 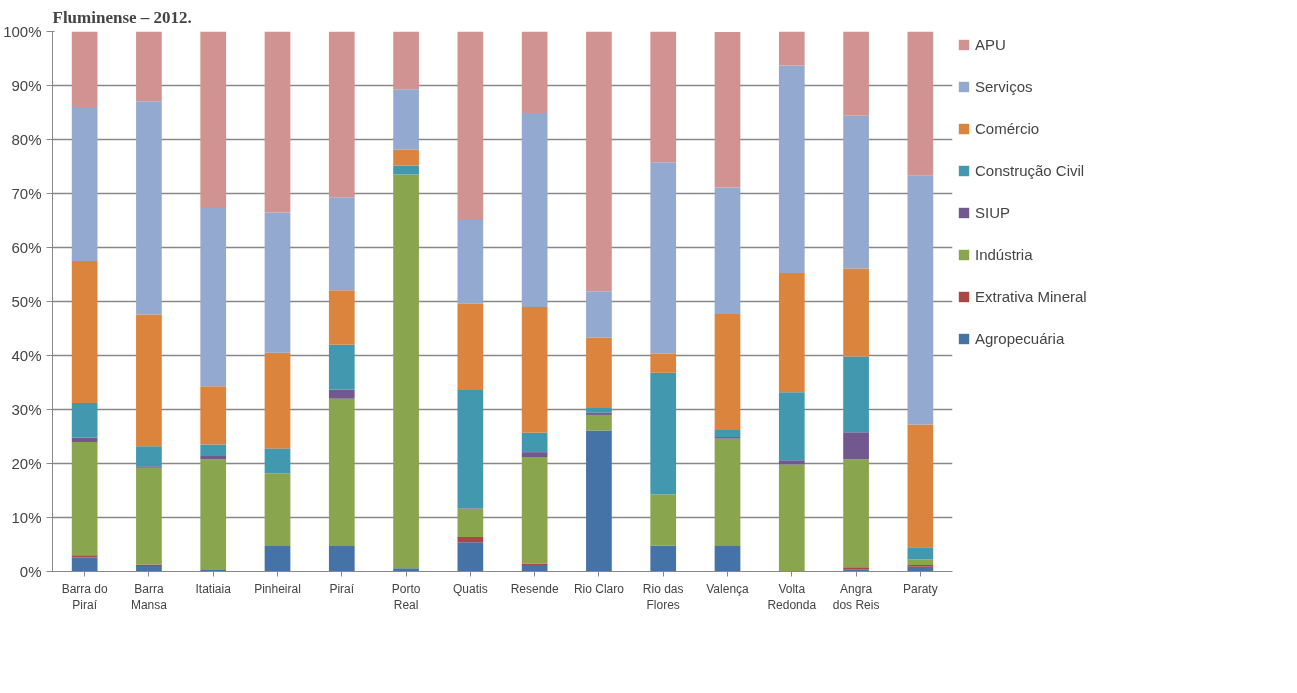 I want to click on y-tick-label: 90%, so click(x=26, y=85).